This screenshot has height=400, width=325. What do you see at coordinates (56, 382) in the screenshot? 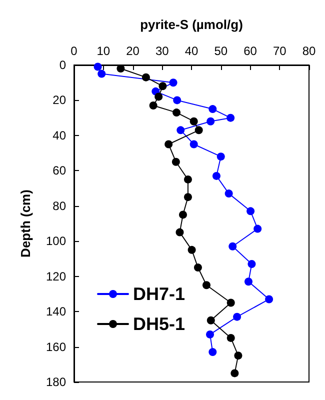
I see `y-tick-label: 180` at bounding box center [56, 382].